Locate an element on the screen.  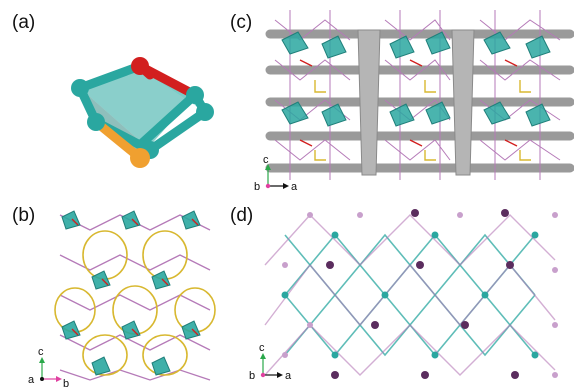
axis-triad-b: c a b is located at coordinates (48, 368).